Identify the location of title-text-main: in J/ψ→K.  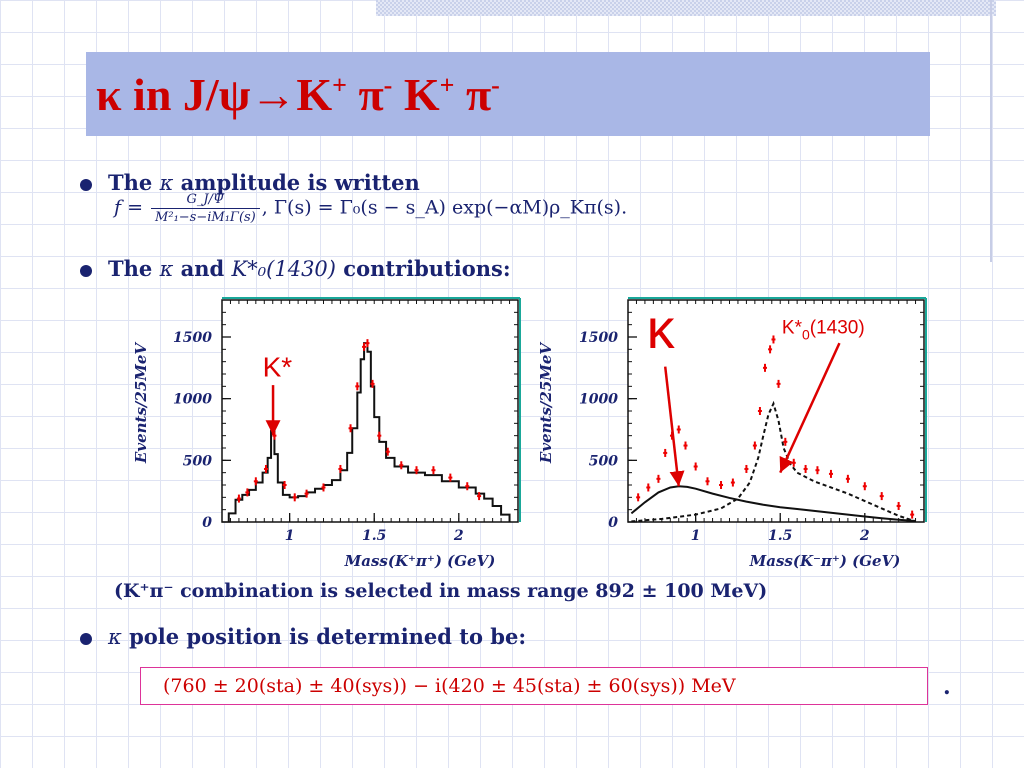
(227, 94).